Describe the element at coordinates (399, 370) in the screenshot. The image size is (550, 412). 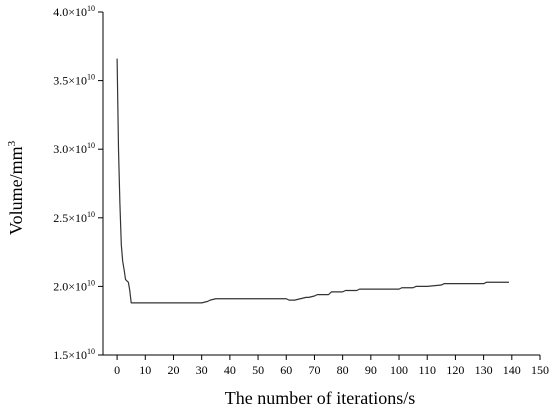
I see `x-tick-label: 100` at that location.